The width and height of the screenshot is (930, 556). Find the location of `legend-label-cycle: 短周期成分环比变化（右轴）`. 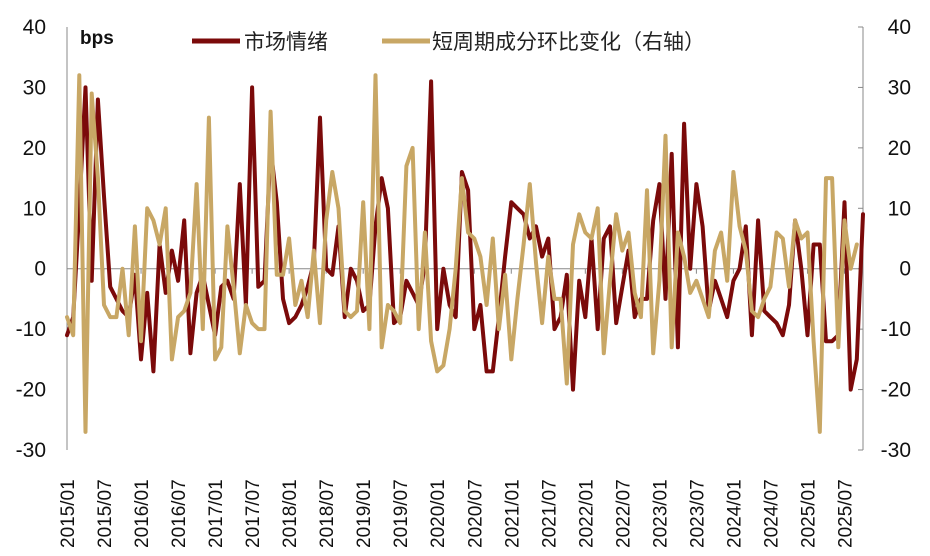

legend-label-cycle: 短周期成分环比变化（右轴） is located at coordinates (568, 42).